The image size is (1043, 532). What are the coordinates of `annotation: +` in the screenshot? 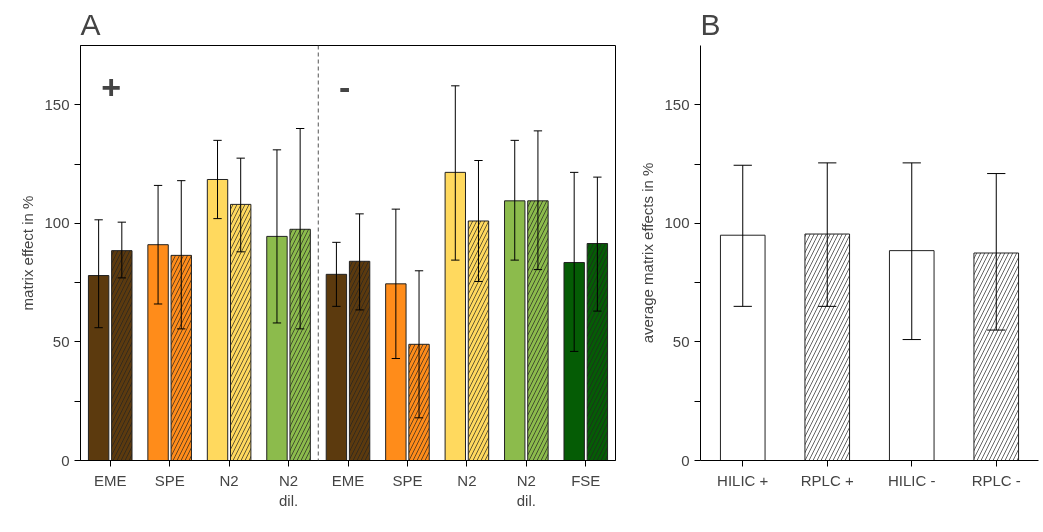 It's located at (111, 87).